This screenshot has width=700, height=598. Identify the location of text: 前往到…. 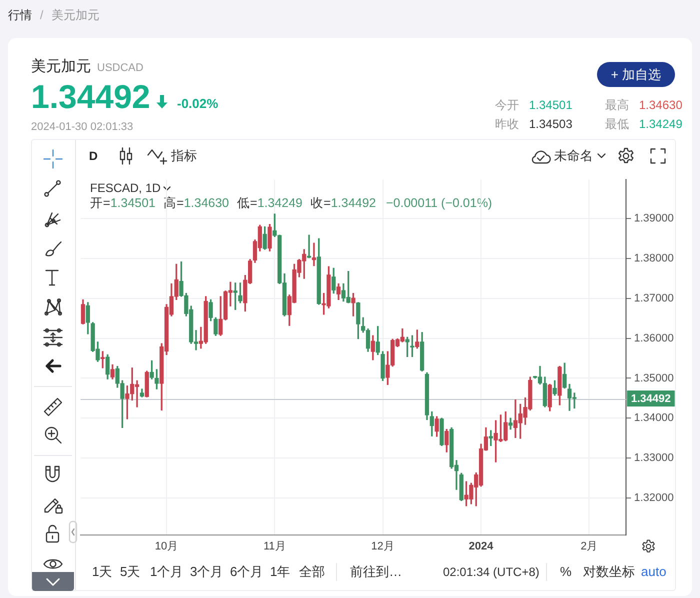
(376, 572).